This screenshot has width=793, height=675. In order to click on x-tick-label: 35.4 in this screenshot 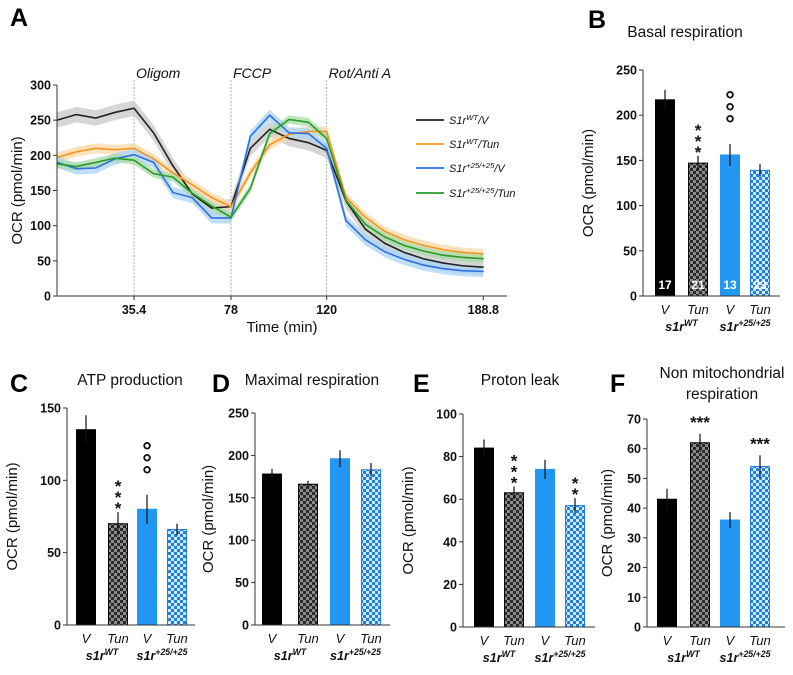, I will do `click(134, 310)`.